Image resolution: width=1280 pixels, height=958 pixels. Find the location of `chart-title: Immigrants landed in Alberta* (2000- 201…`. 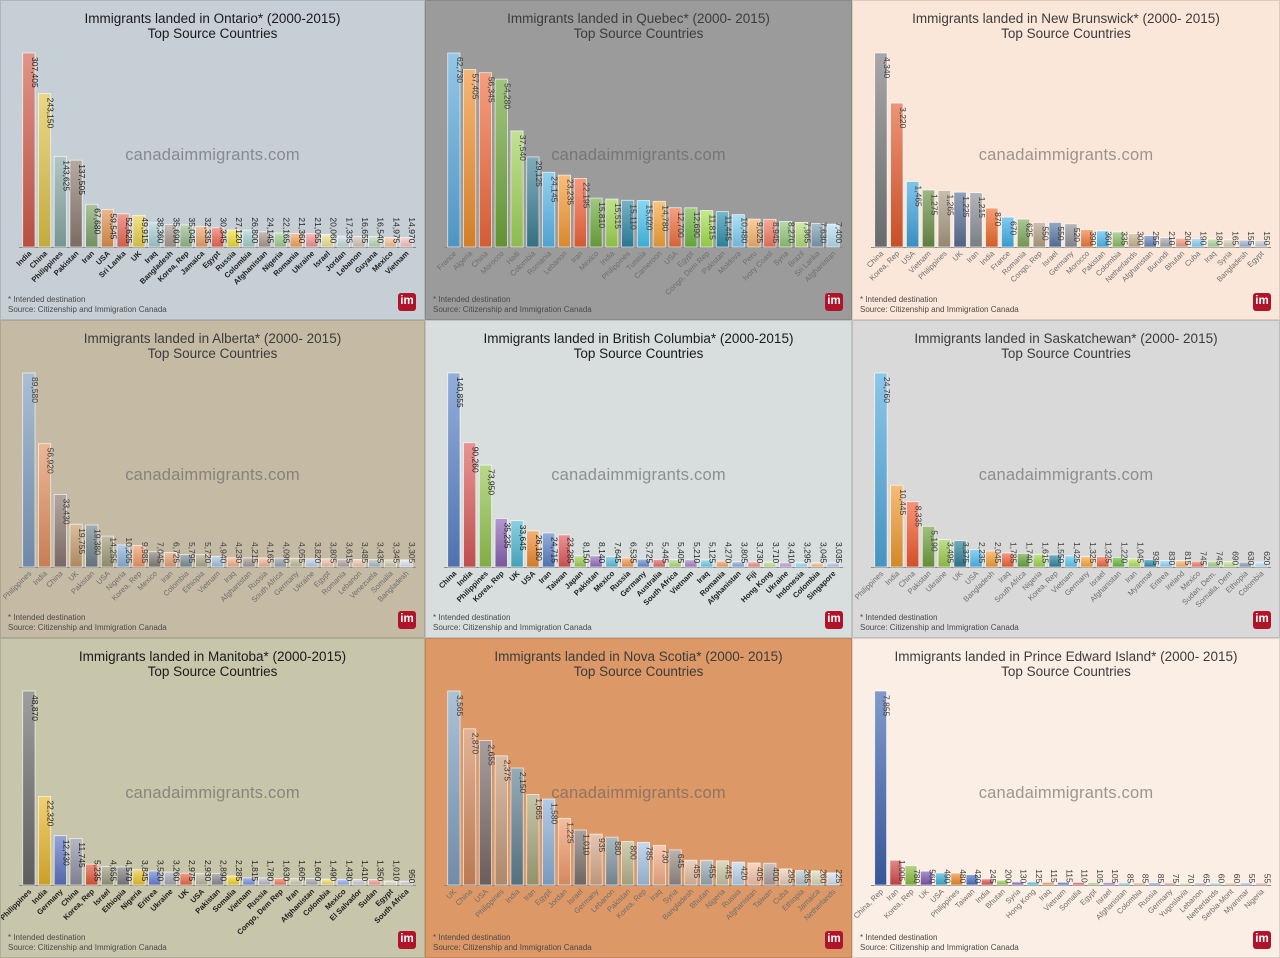

chart-title: Immigrants landed in Alberta* (2000- 201… is located at coordinates (212, 346).